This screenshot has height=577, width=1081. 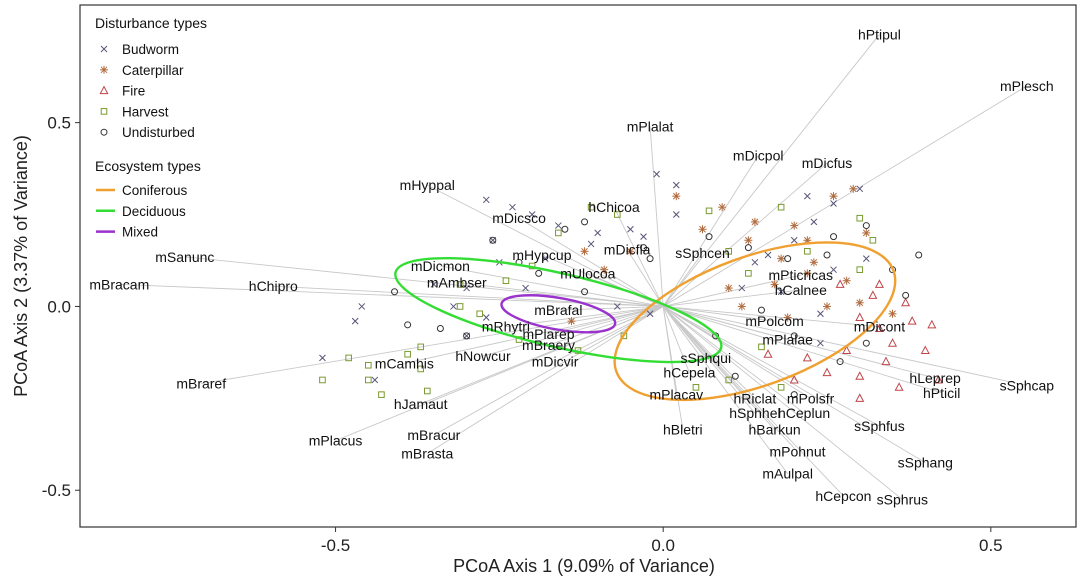 I want to click on species-label-hChicoa: hChicoa, so click(x=614, y=207).